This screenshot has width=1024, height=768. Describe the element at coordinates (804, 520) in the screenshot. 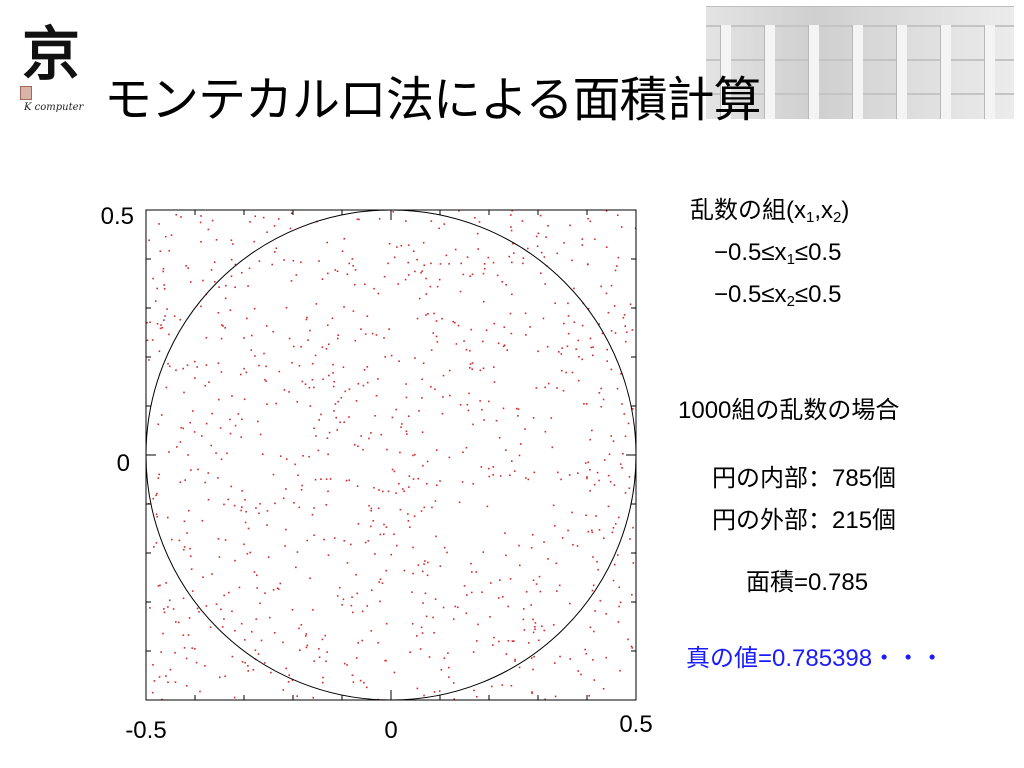

I see `outside-count-label: 円の外部：215個` at that location.